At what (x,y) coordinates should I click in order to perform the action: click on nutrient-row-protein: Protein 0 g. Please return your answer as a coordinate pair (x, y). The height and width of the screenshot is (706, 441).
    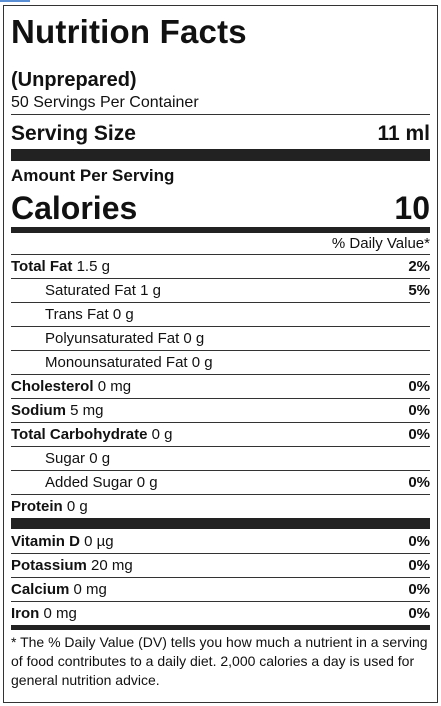
    Looking at the image, I should click on (220, 506).